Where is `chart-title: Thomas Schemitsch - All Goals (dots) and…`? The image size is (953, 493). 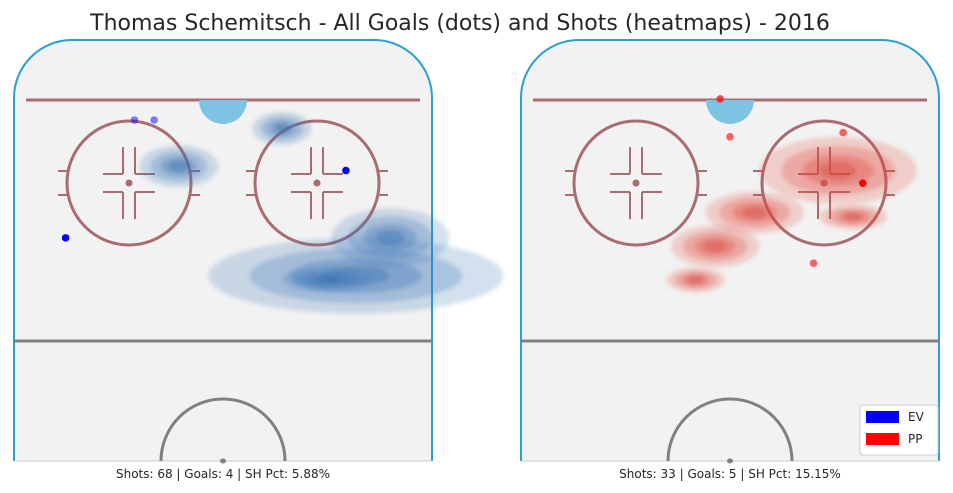 chart-title: Thomas Schemitsch - All Goals (dots) and… is located at coordinates (459, 23).